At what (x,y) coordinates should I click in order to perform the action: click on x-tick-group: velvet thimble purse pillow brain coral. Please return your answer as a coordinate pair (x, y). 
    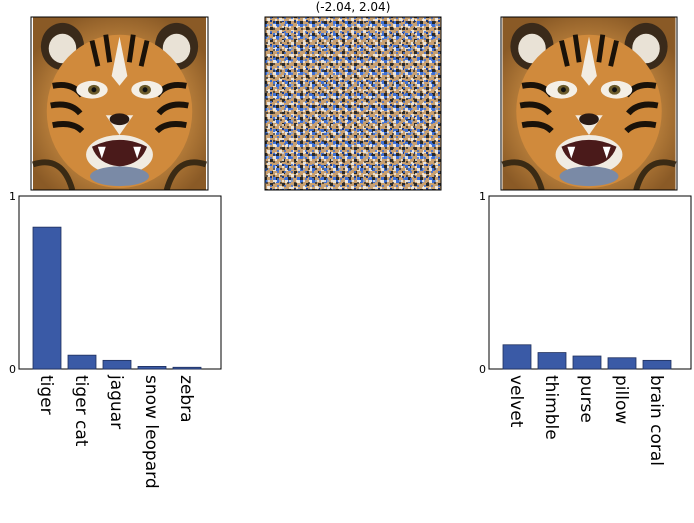
    Looking at the image, I should click on (586, 420).